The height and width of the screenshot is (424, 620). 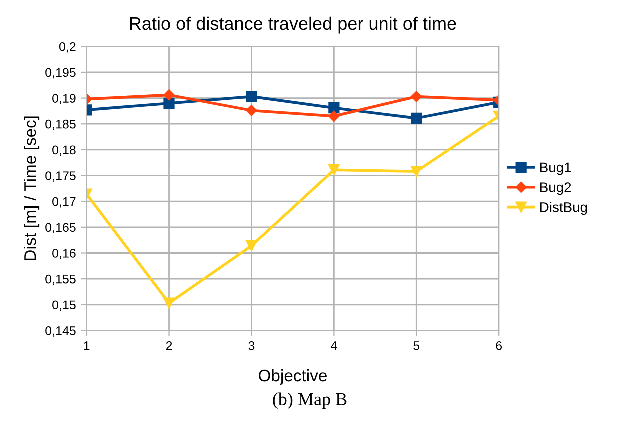 What do you see at coordinates (64, 306) in the screenshot?
I see `y-tick-label: 0,15` at bounding box center [64, 306].